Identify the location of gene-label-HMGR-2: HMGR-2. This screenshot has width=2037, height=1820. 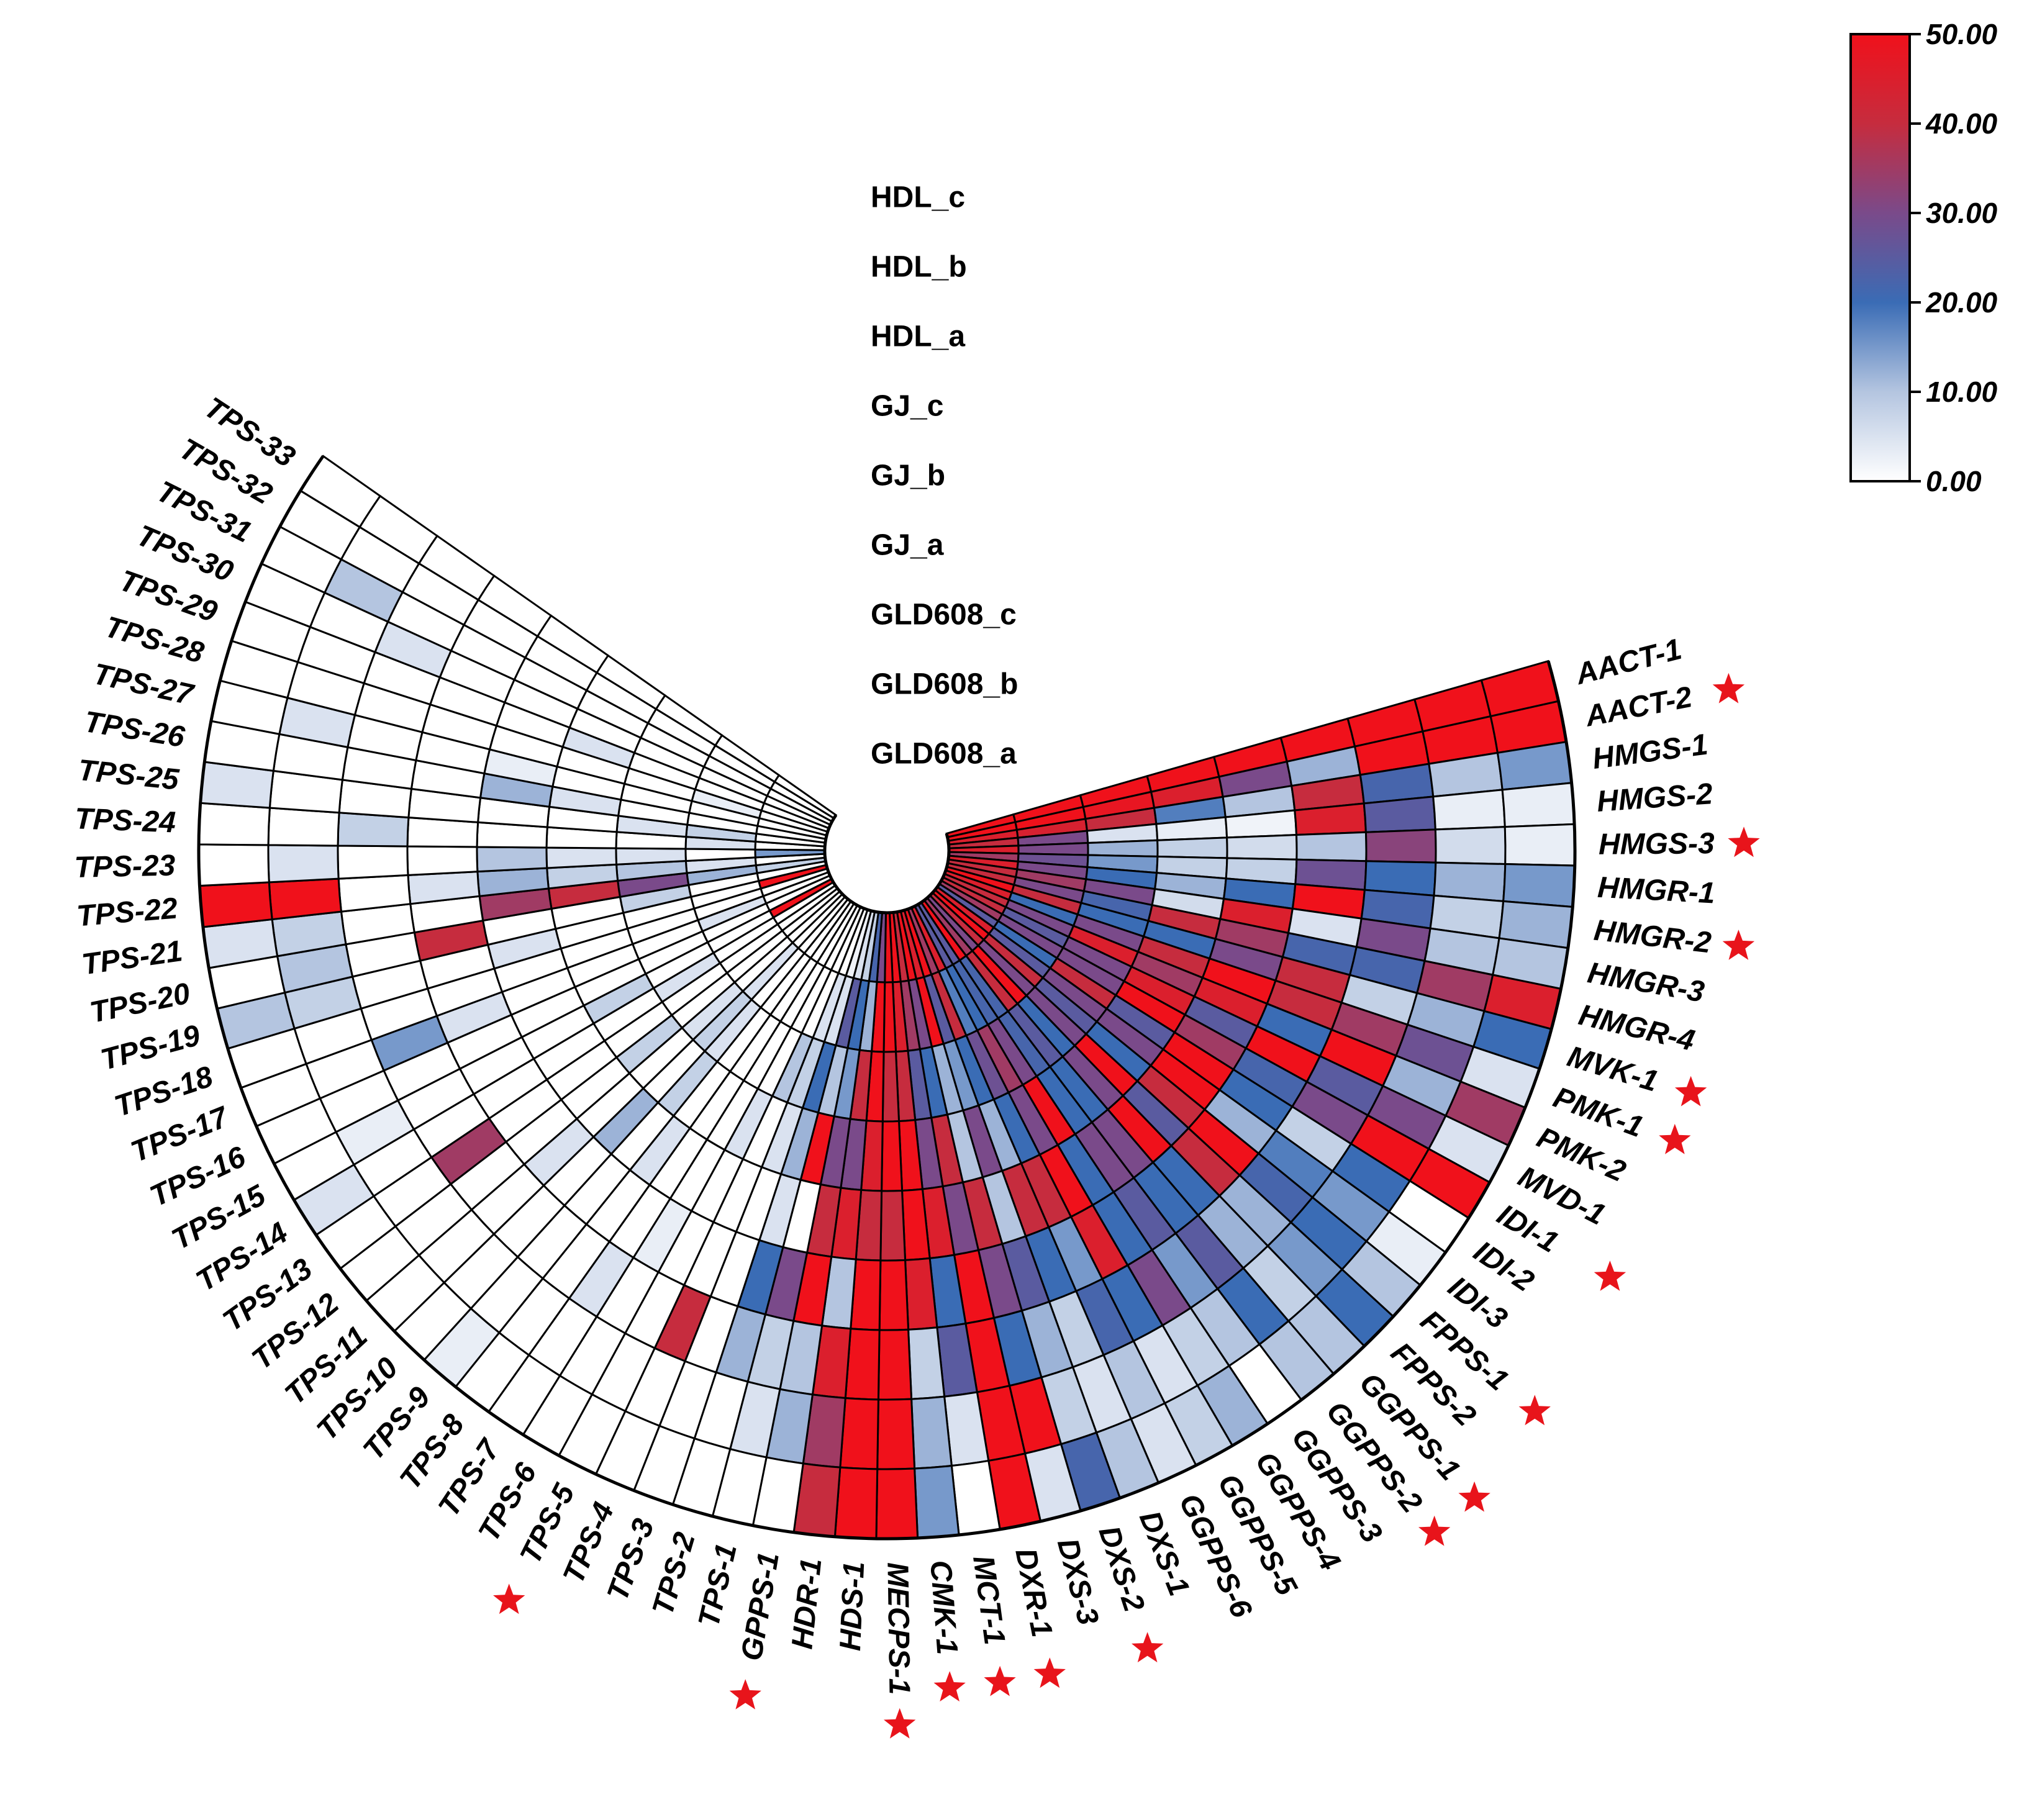
(1653, 937).